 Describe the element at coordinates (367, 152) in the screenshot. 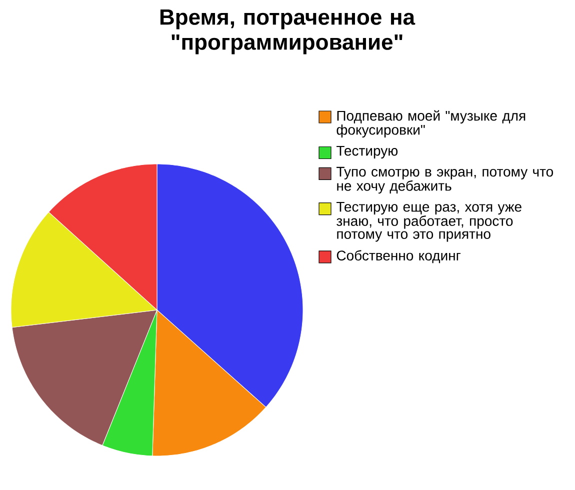

I see `legend-label: Тестирую` at that location.